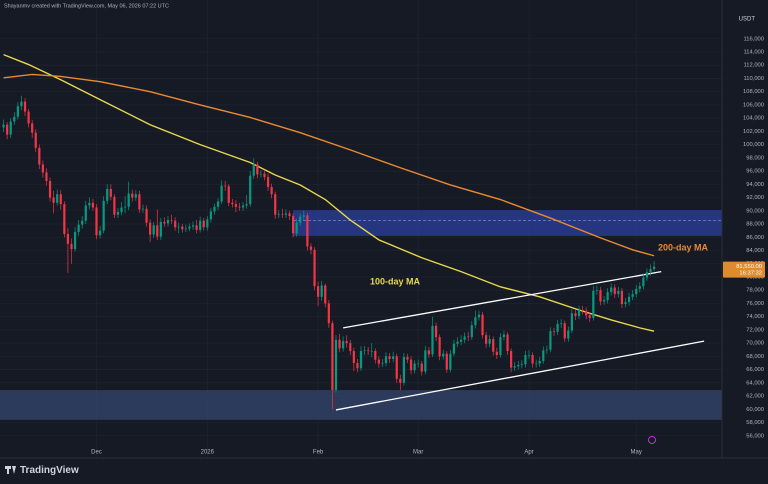 The image size is (768, 484). What do you see at coordinates (755, 344) in the screenshot?
I see `y-tick-label: 70,000` at bounding box center [755, 344].